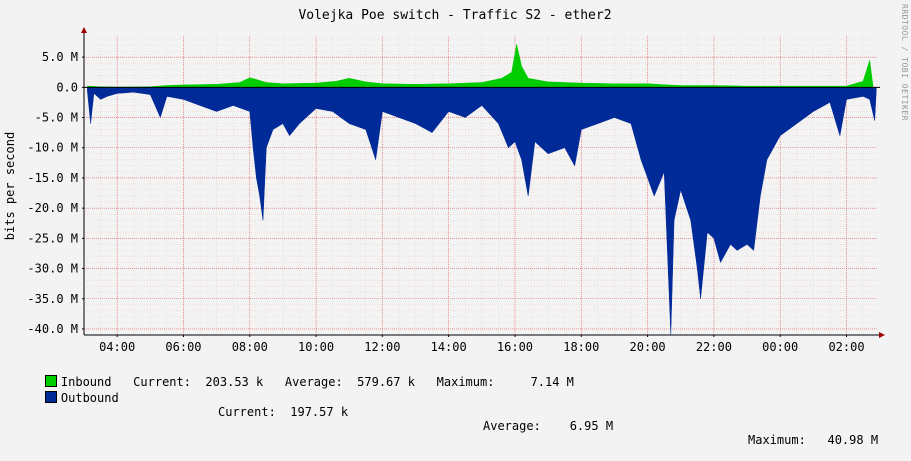 The width and height of the screenshot is (911, 461). I want to click on y-tick-label: -20.0 M, so click(52, 208).